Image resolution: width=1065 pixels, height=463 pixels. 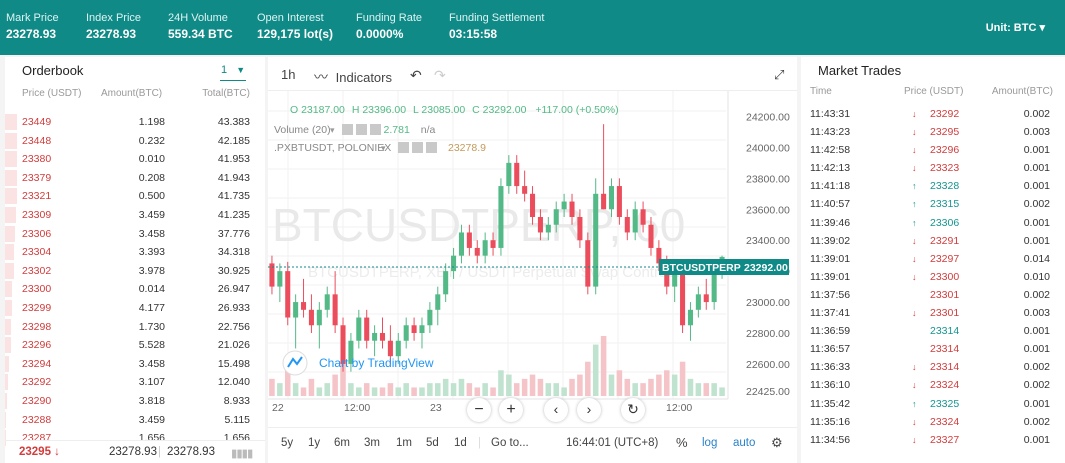 What do you see at coordinates (135, 289) in the screenshot?
I see `orderbook-row: 23300 0.014 26.947` at bounding box center [135, 289].